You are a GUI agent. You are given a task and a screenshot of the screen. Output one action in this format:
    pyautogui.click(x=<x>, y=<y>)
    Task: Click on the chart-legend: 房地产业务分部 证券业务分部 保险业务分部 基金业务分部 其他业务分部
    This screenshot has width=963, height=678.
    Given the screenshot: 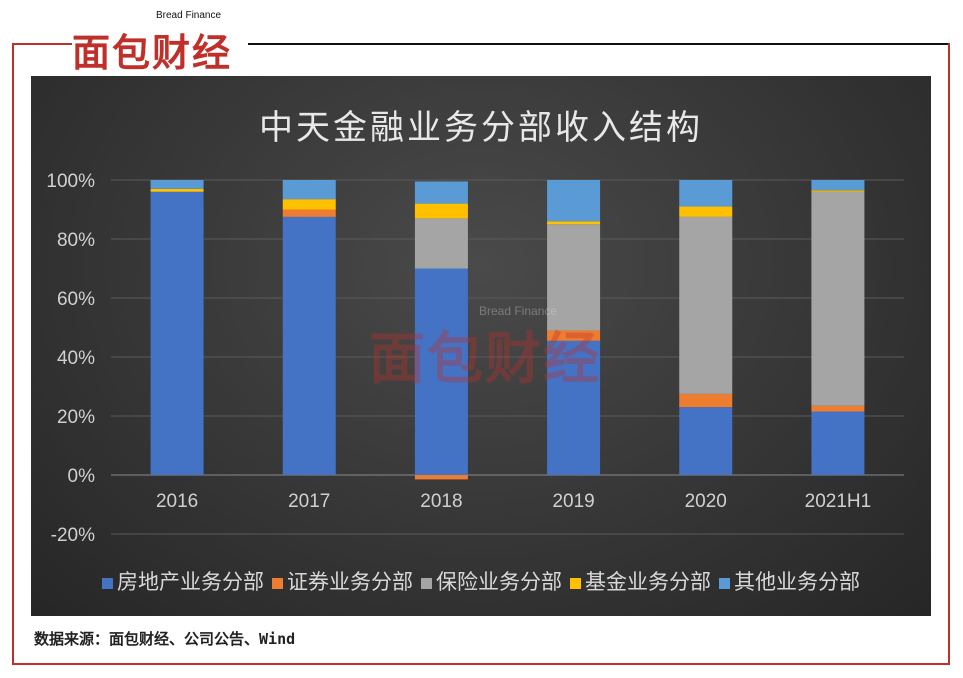 What is the action you would take?
    pyautogui.click(x=481, y=581)
    